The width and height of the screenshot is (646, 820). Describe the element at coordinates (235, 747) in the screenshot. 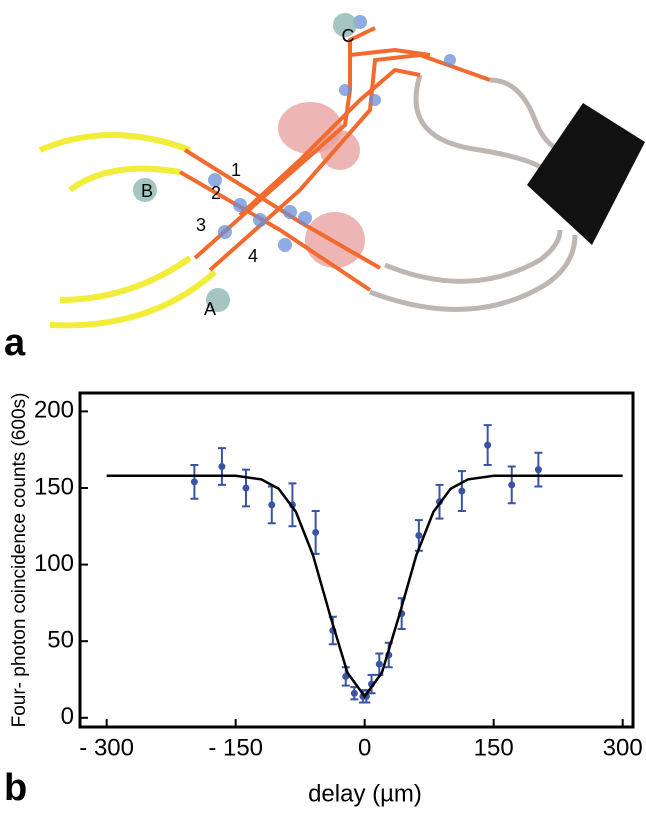

I see `x-tick-label: - 150` at that location.